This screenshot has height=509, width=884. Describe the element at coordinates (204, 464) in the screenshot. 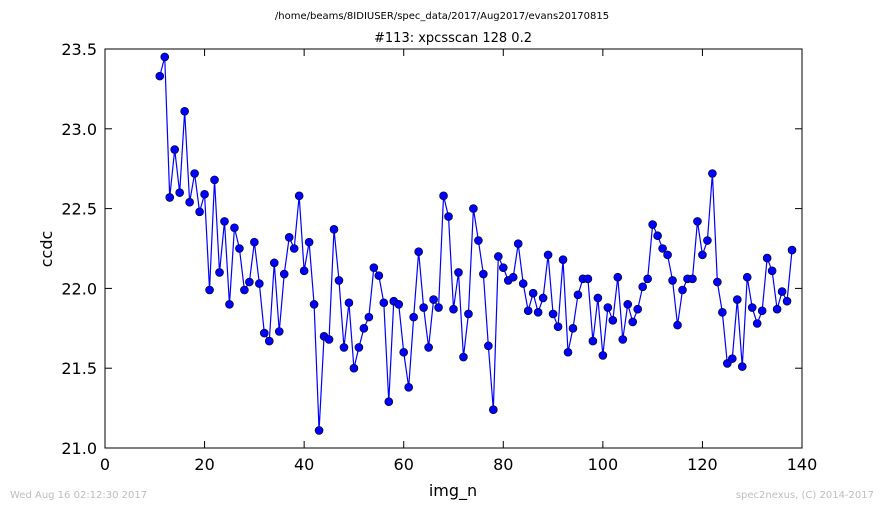

I see `x-tick-label: 20` at that location.